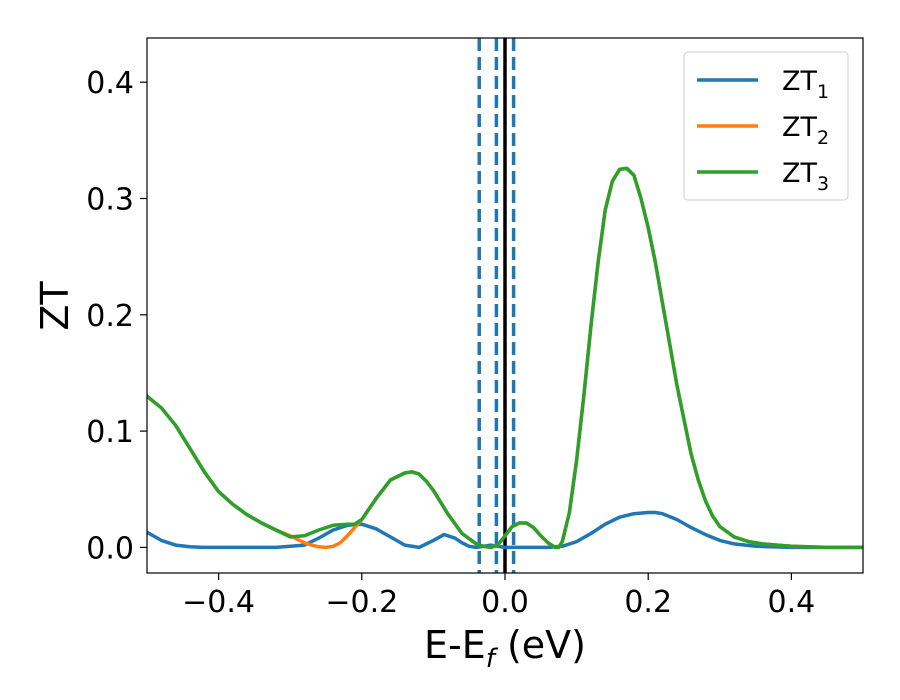 The width and height of the screenshot is (900, 700). Describe the element at coordinates (505, 602) in the screenshot. I see `x-tick-label: 0.0` at that location.